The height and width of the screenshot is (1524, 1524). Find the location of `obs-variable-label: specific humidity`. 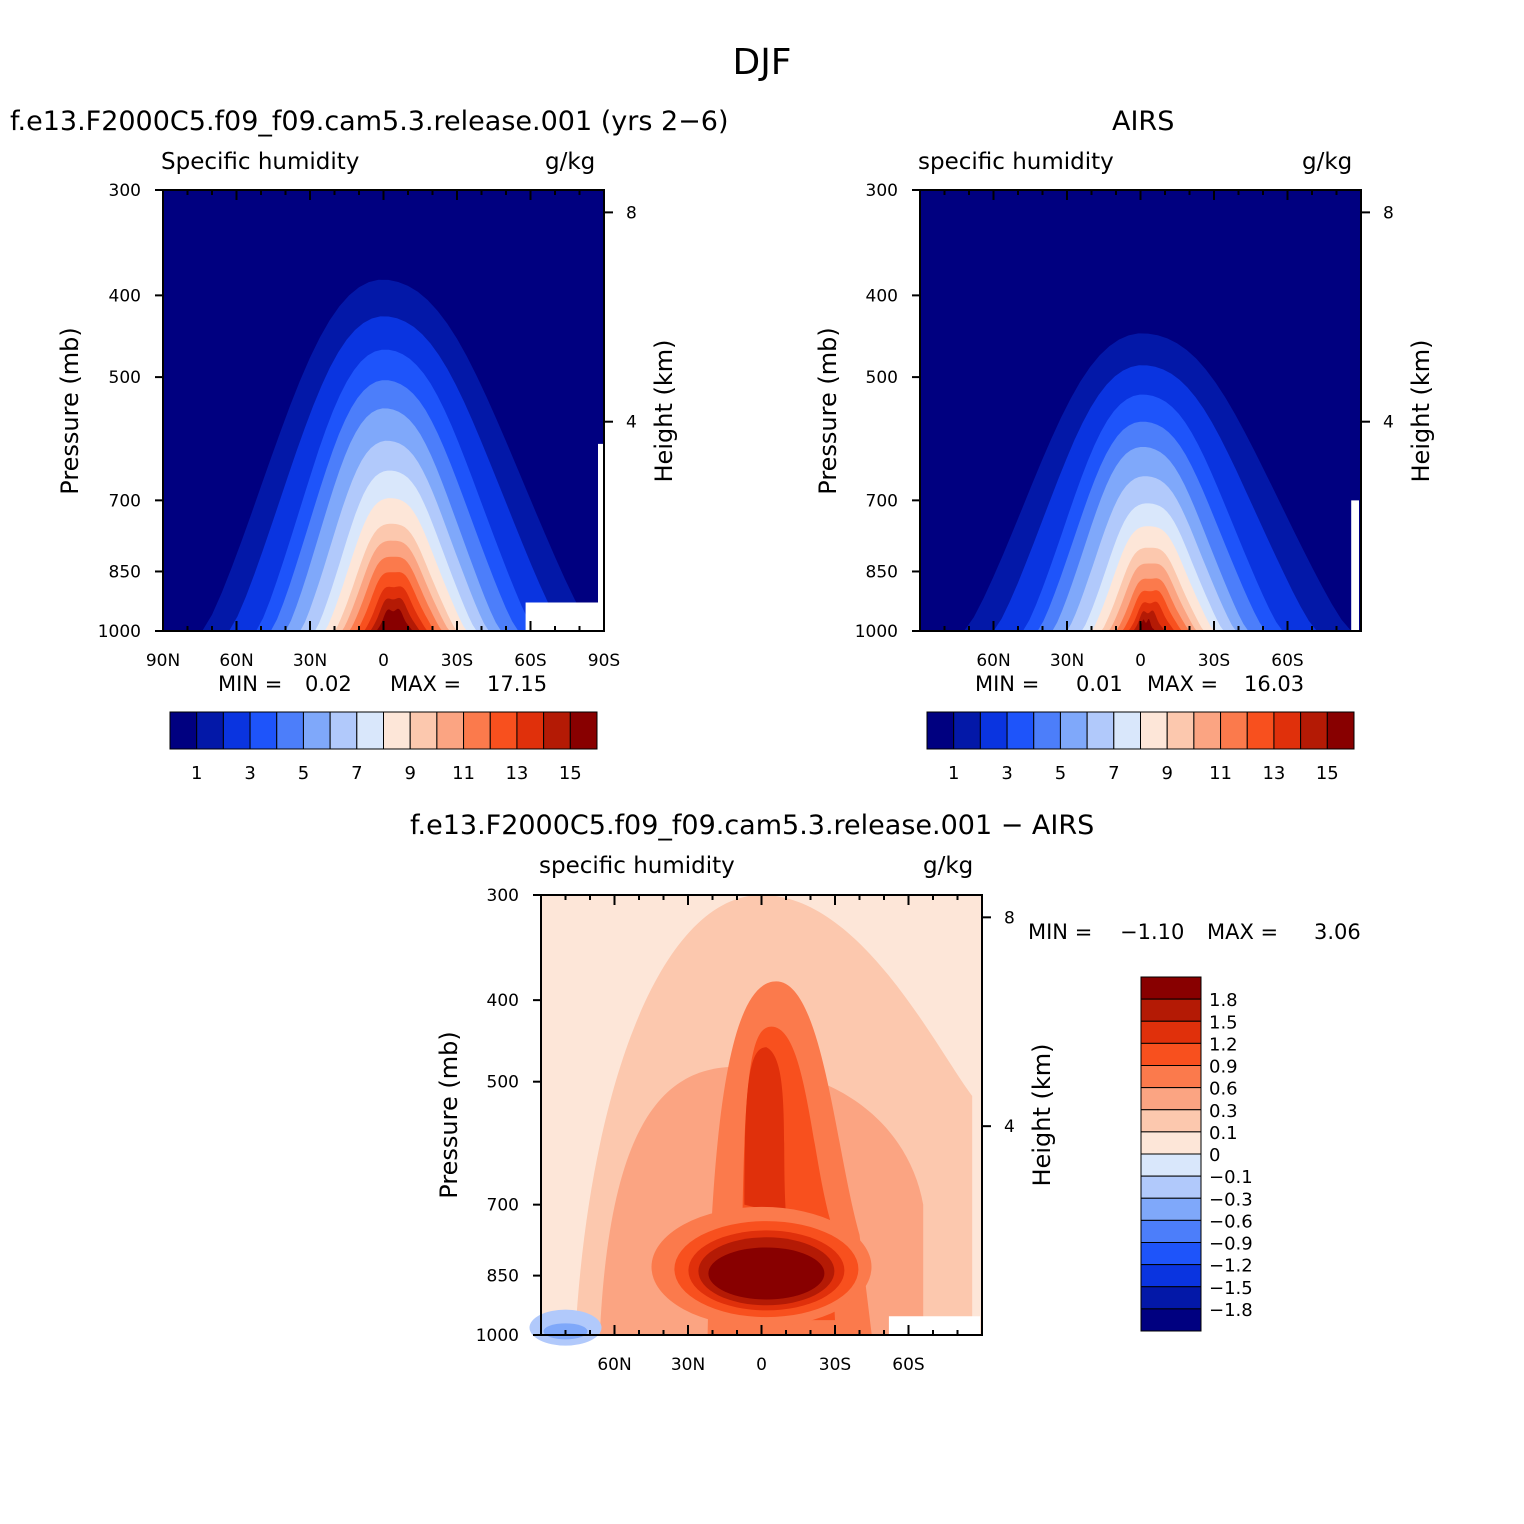

obs-variable-label: specific humidity is located at coordinates (1016, 162).